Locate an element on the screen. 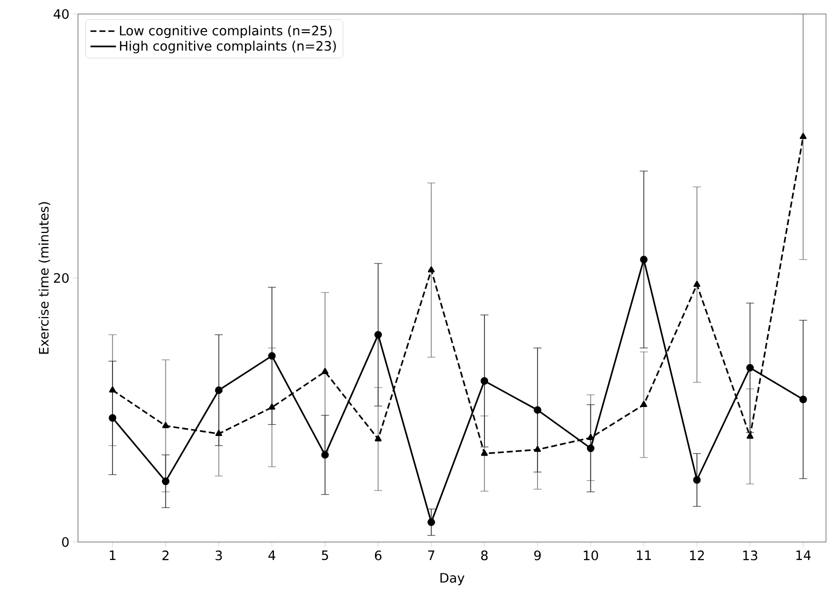  legend-label: Low cognitive complaints (n=25) is located at coordinates (226, 31).